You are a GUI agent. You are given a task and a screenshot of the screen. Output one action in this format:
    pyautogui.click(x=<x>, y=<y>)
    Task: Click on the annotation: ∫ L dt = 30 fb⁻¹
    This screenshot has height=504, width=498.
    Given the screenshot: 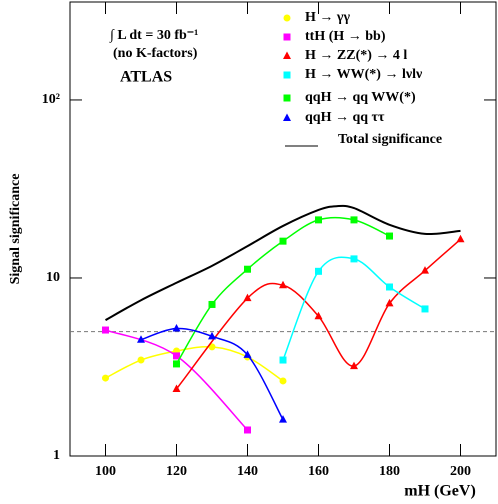 What is the action you would take?
    pyautogui.click(x=153, y=35)
    